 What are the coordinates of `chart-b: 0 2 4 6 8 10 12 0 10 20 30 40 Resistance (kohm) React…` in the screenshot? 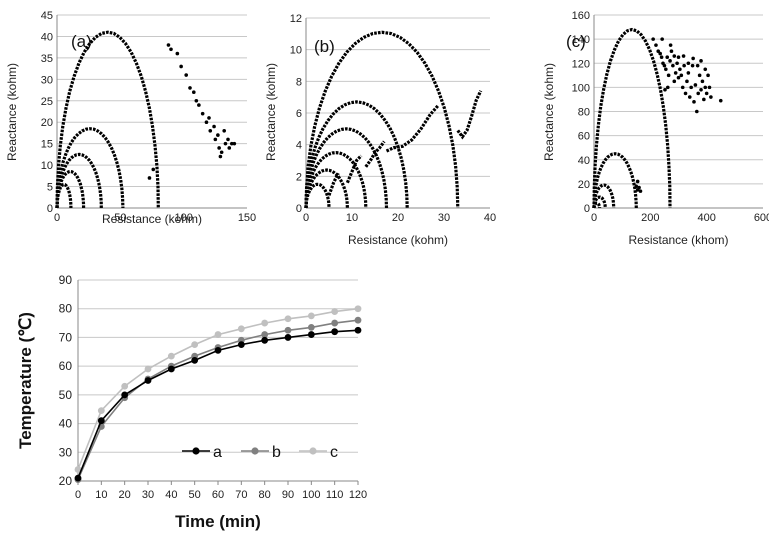 It's located at (380, 130).